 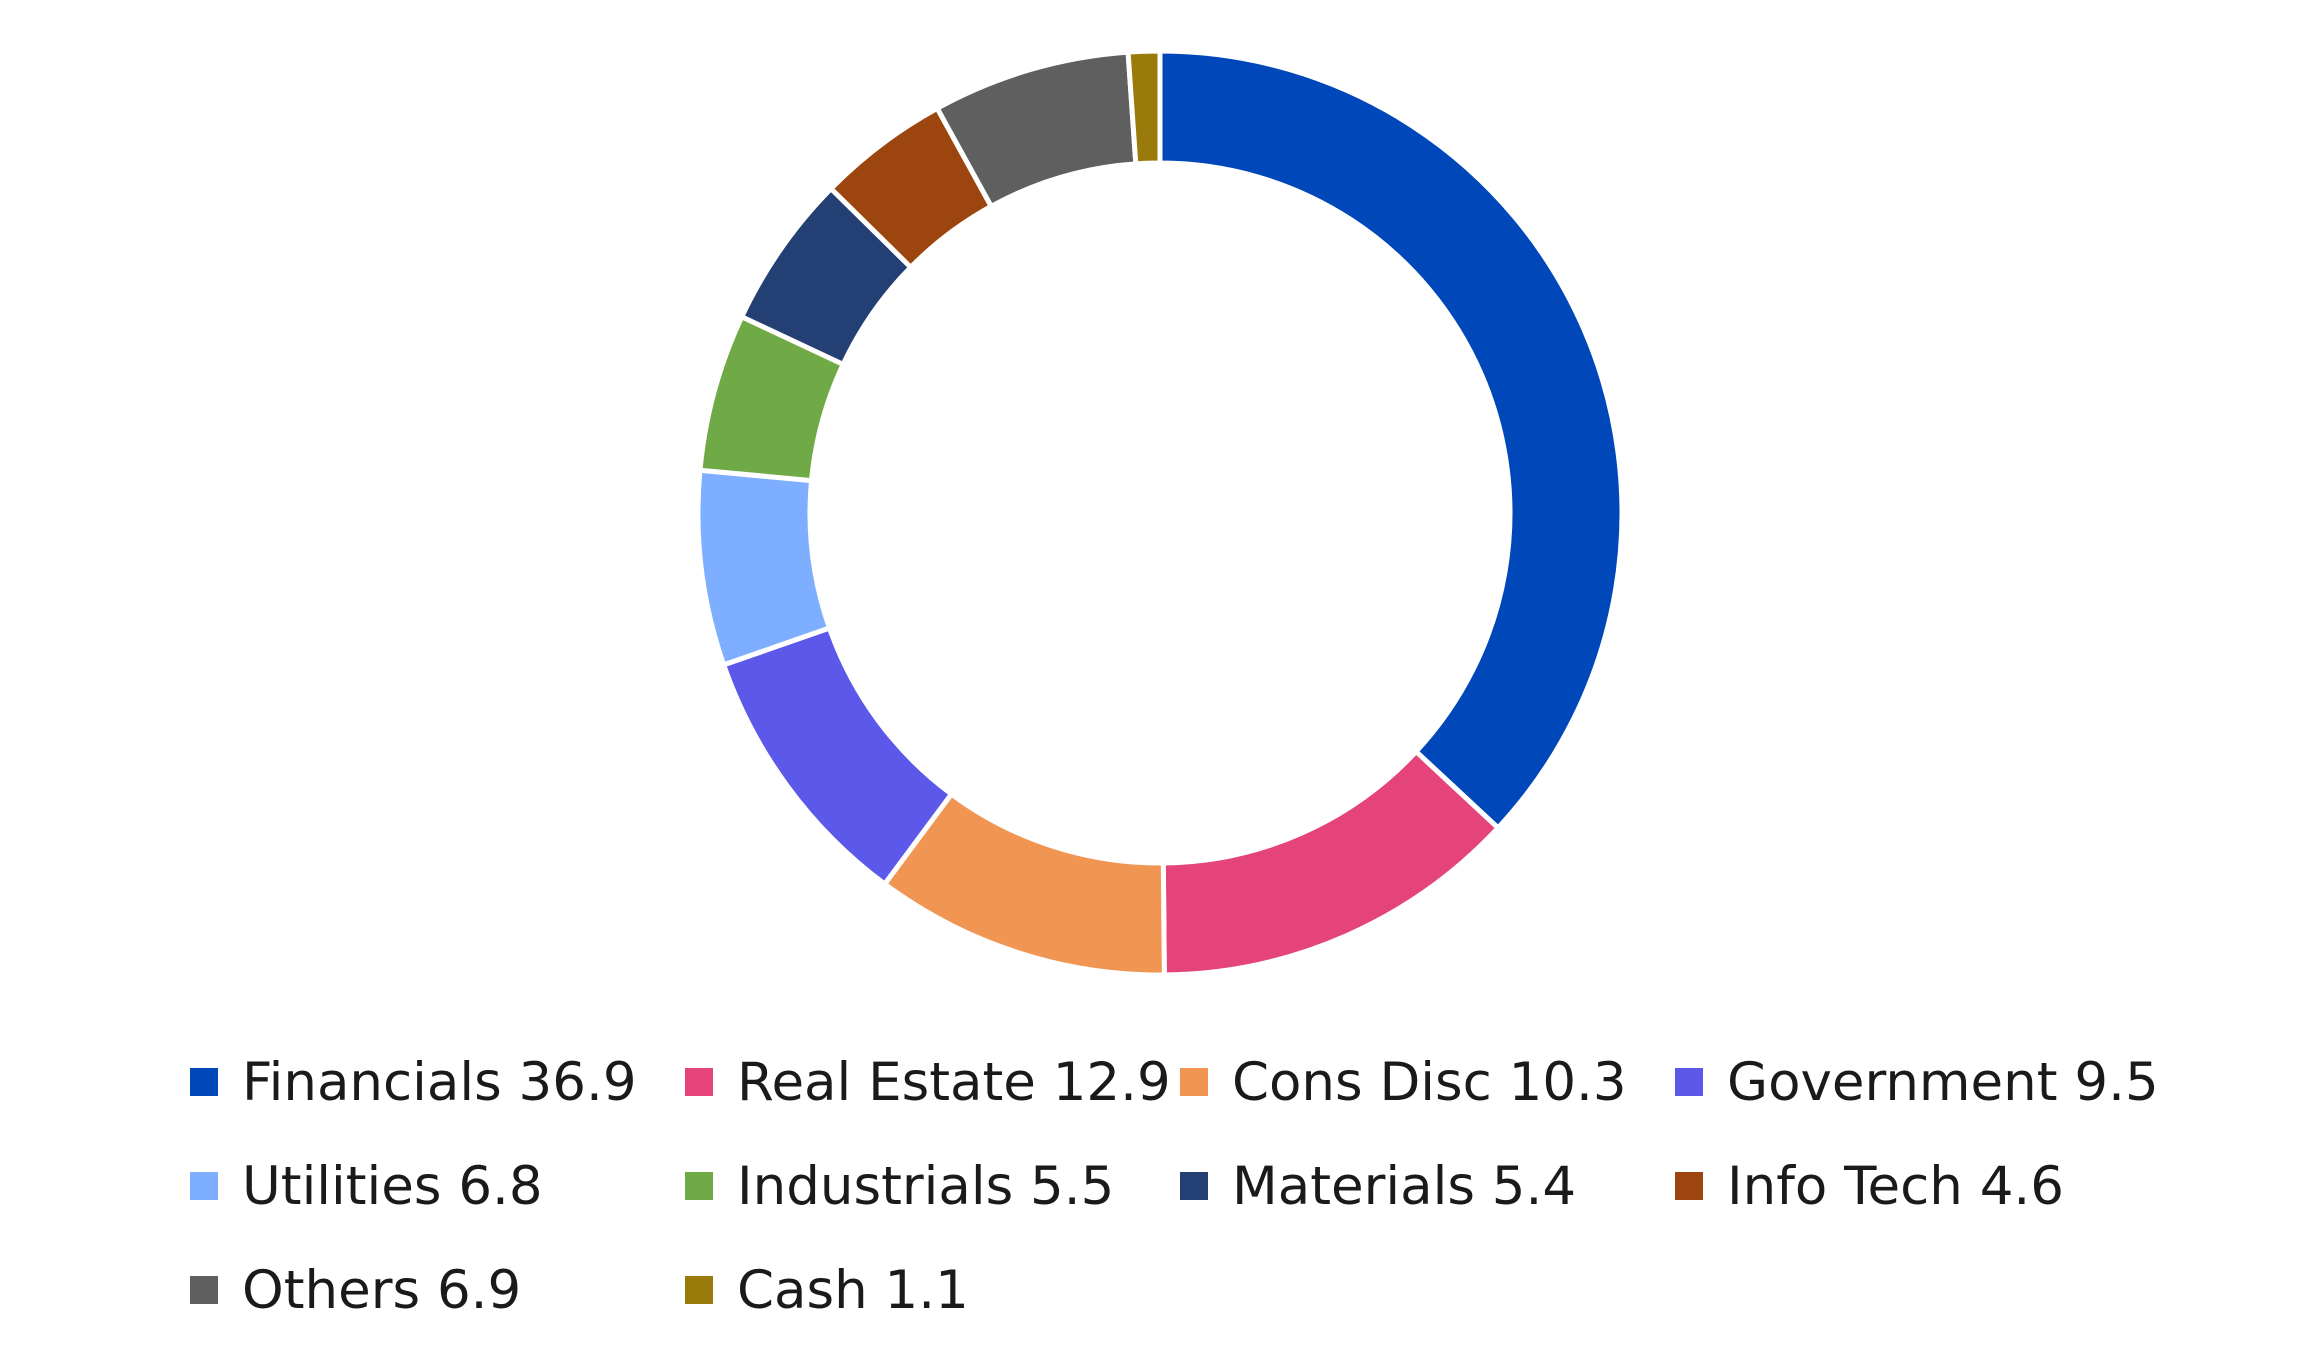 I want to click on legend-label-cash: Cash 1.1, so click(x=853, y=1290).